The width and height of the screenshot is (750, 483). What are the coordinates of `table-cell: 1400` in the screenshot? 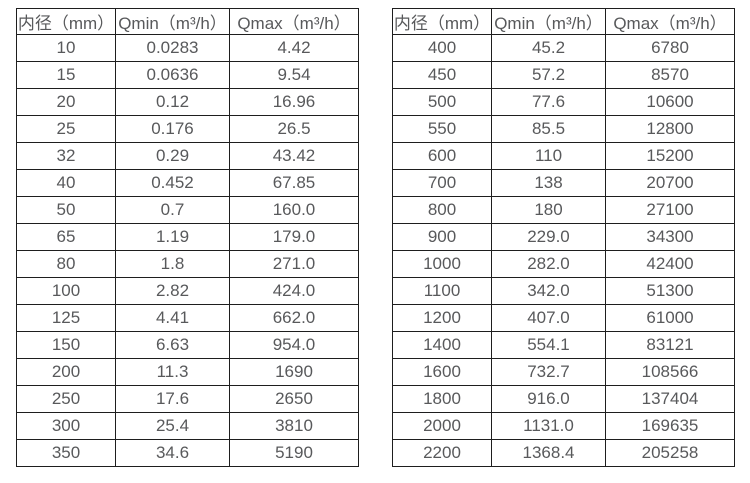 It's located at (442, 345).